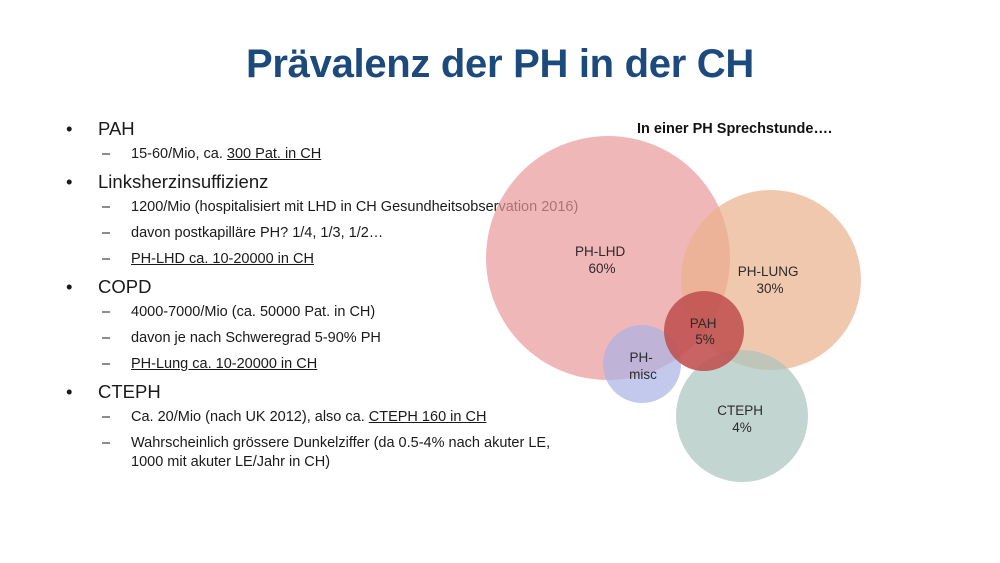 This screenshot has height=563, width=1000. I want to click on bullet-label: Linksherzinsuffizienz, so click(183, 181).